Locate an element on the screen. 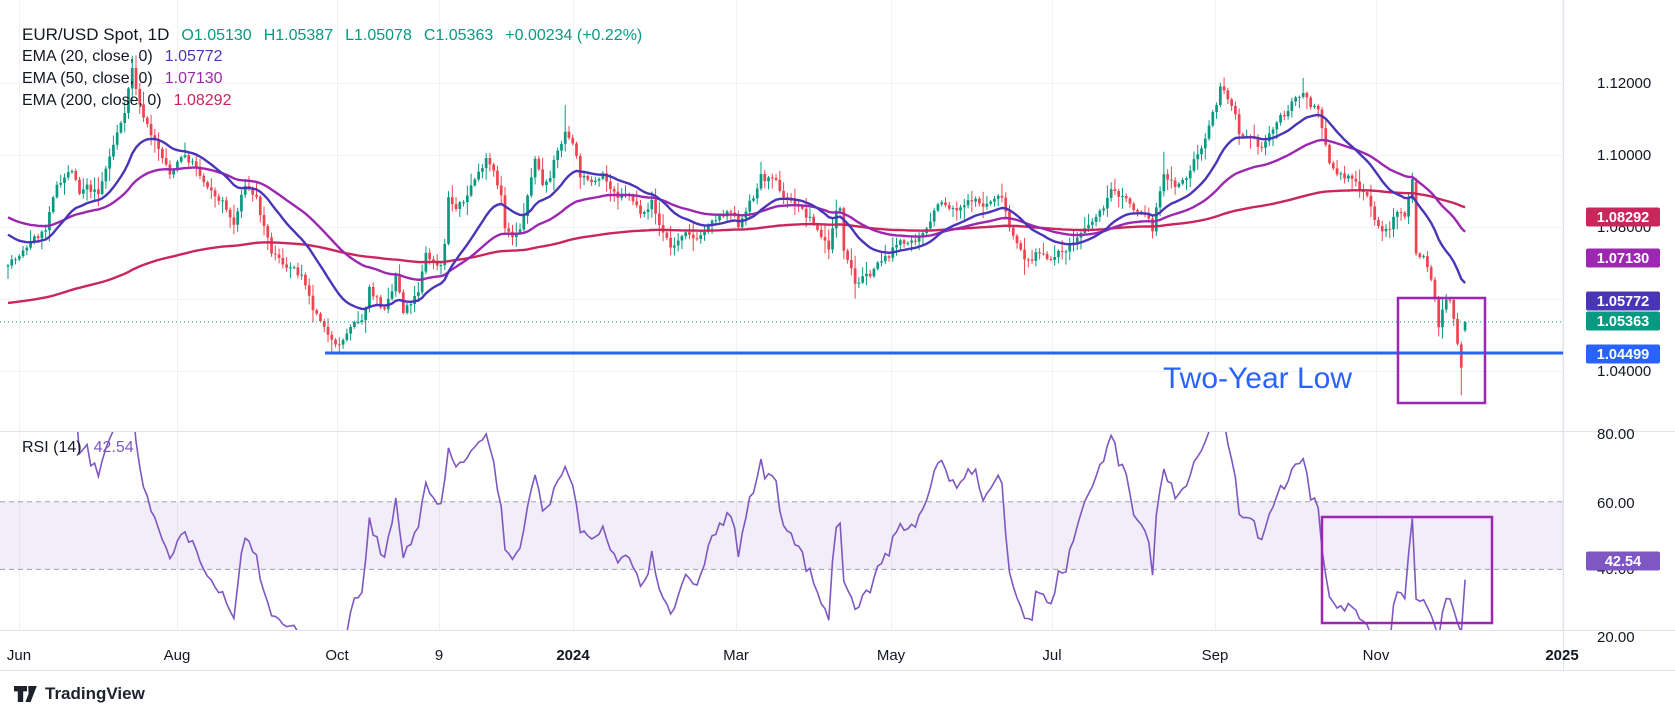 This screenshot has height=718, width=1675. ema200-line is located at coordinates (736, 247).